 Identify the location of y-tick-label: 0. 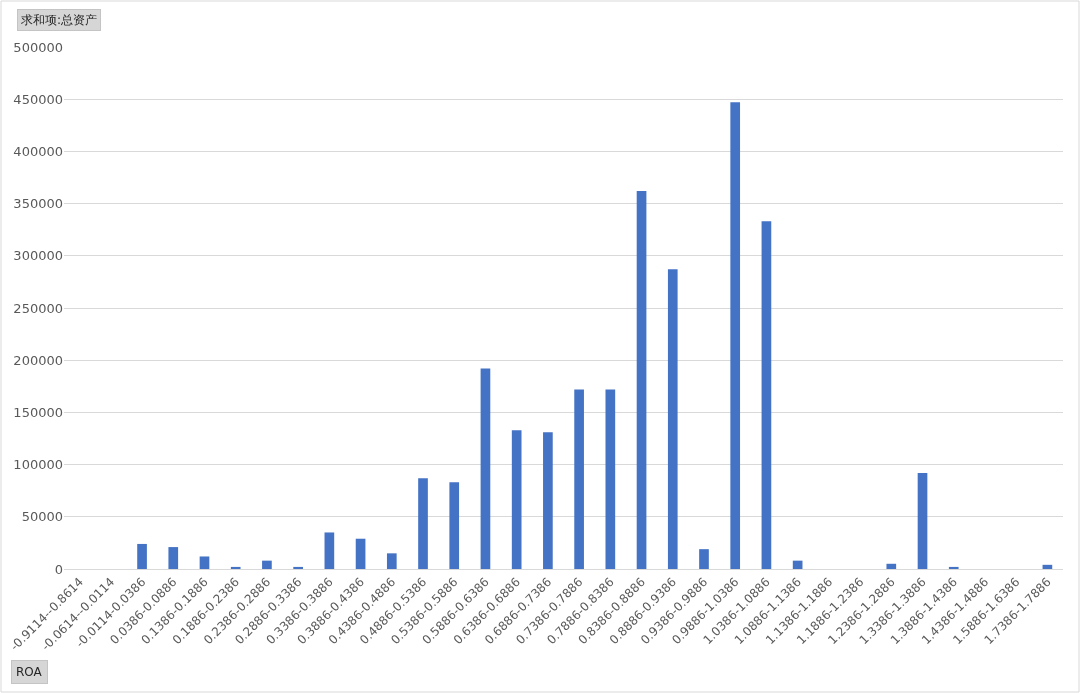
(58, 569).